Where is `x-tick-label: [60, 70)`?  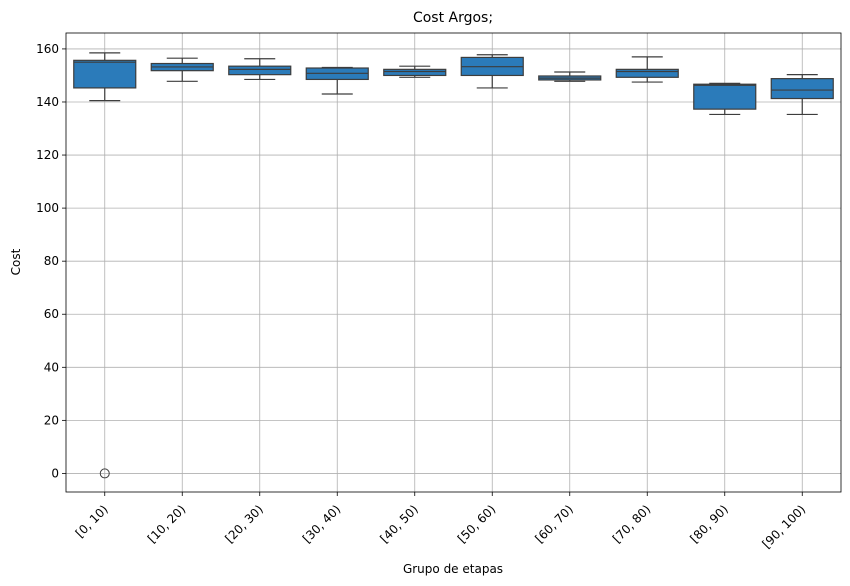 x-tick-label: [60, 70) is located at coordinates (554, 524).